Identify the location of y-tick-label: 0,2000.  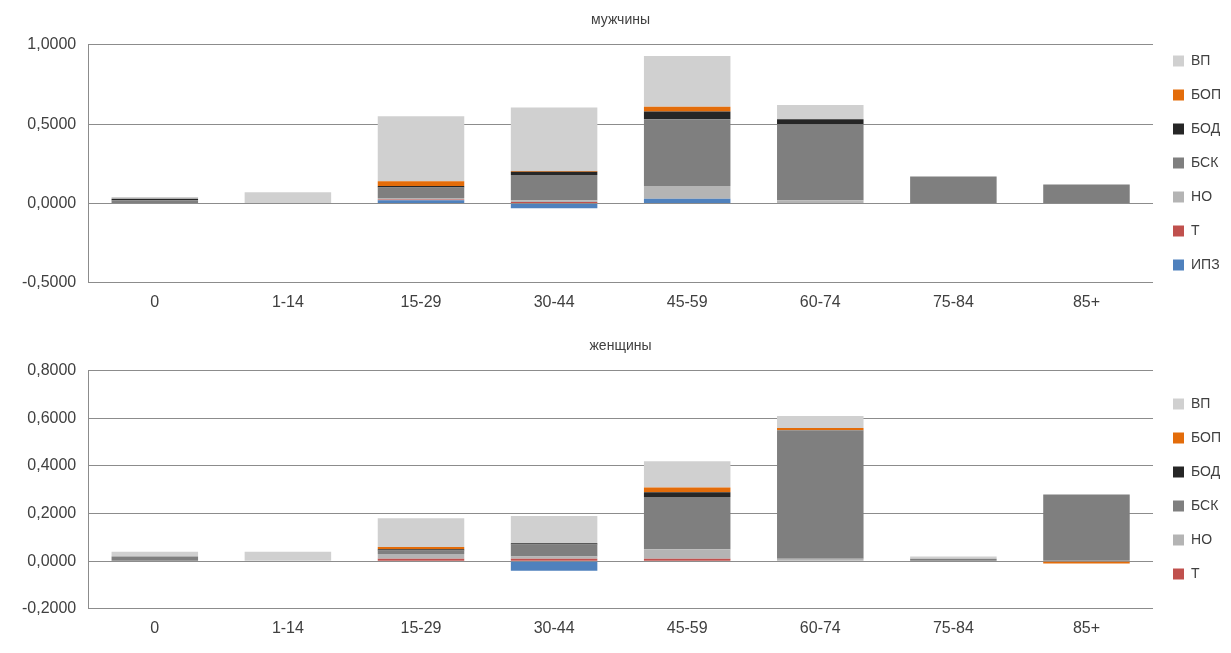
(52, 513).